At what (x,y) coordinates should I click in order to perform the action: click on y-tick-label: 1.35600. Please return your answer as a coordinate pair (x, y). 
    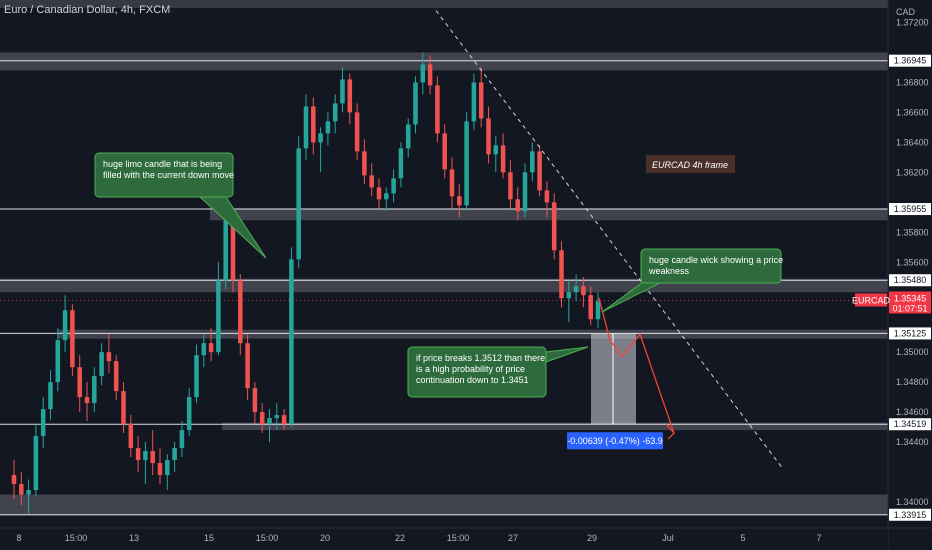
    Looking at the image, I should click on (912, 262).